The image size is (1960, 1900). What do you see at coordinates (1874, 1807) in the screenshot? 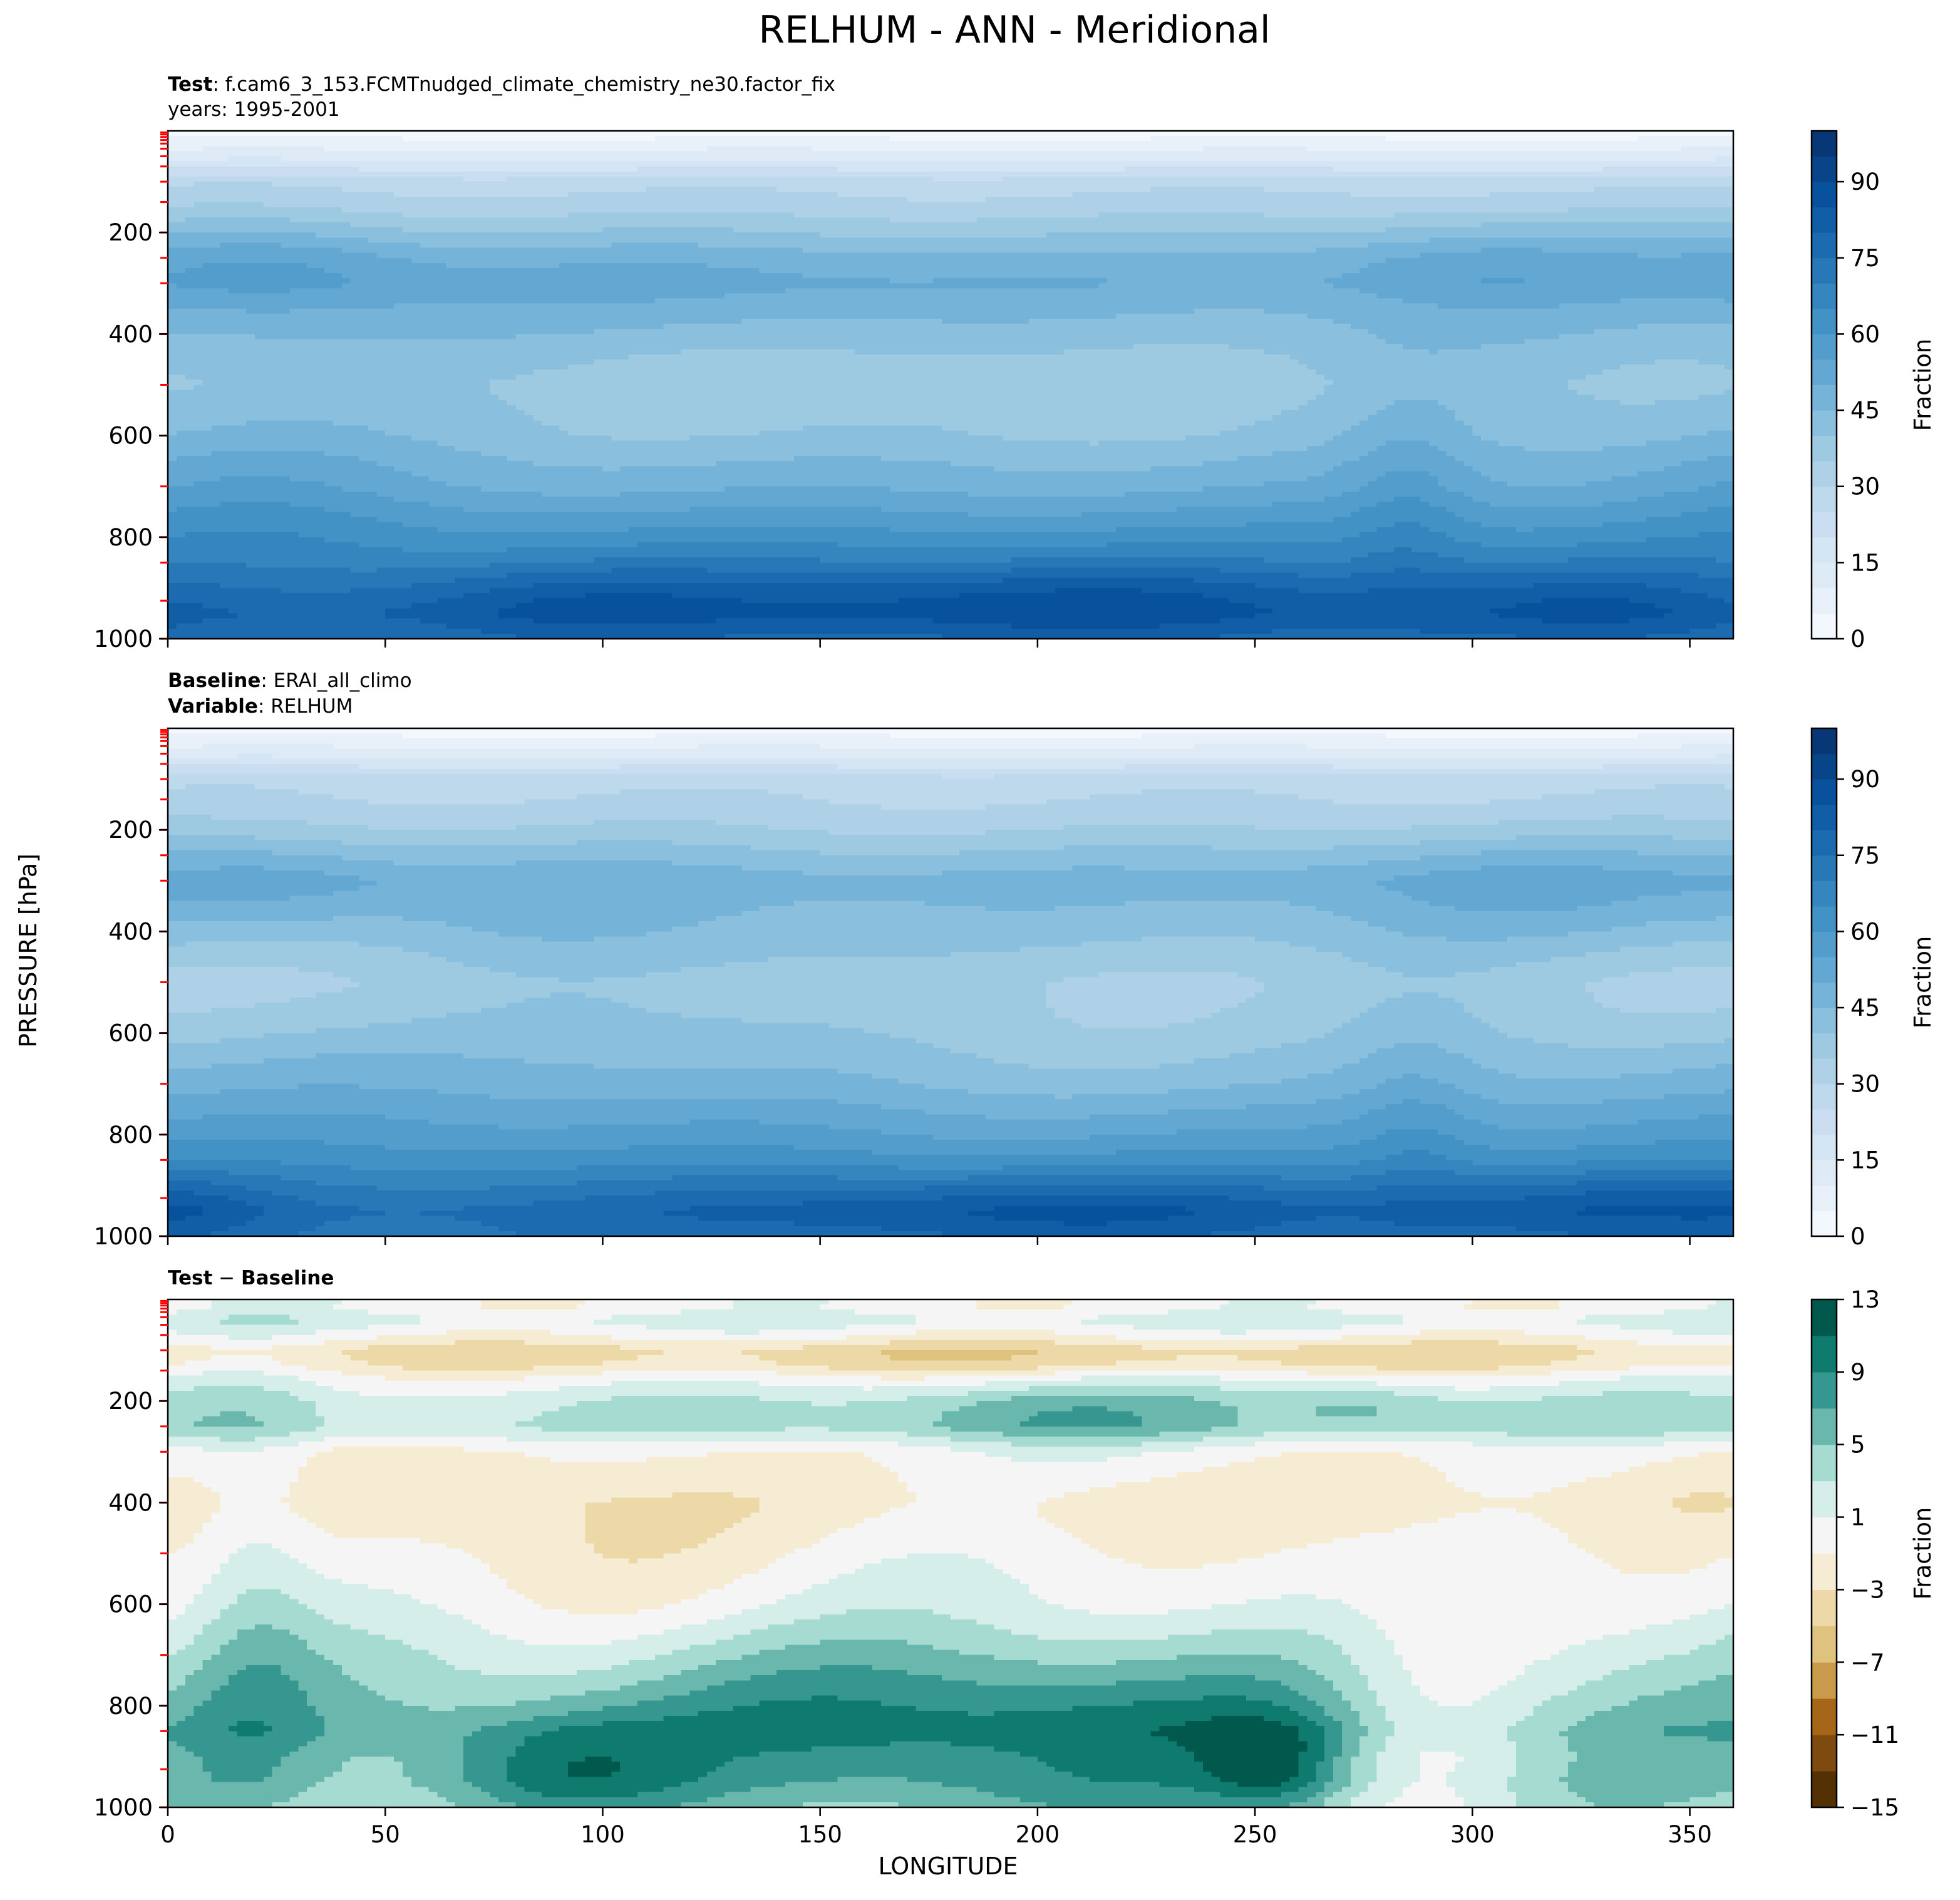
I see `colorbar-tick-label: −15` at bounding box center [1874, 1807].